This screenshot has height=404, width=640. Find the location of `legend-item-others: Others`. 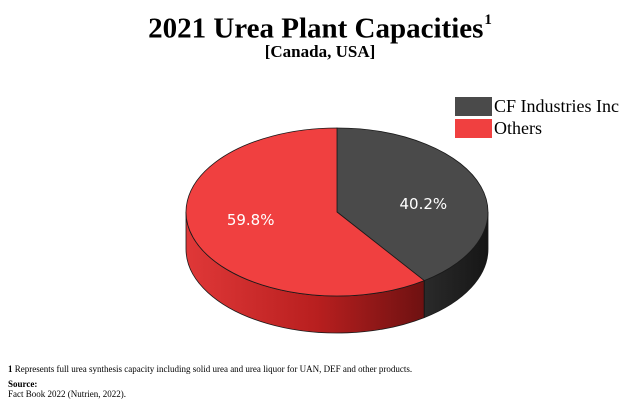

legend-item-others: Others is located at coordinates (537, 128).